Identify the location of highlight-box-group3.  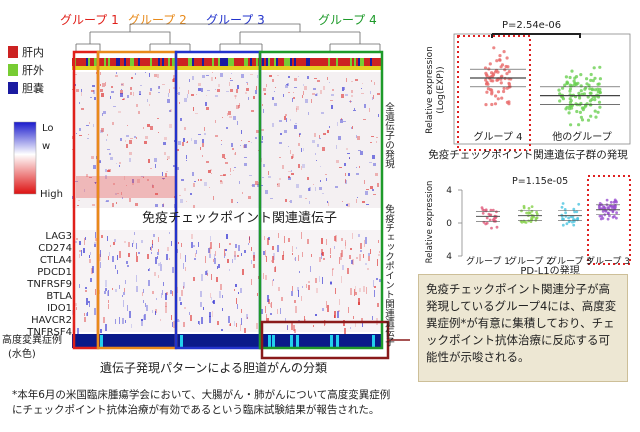
(609, 220).